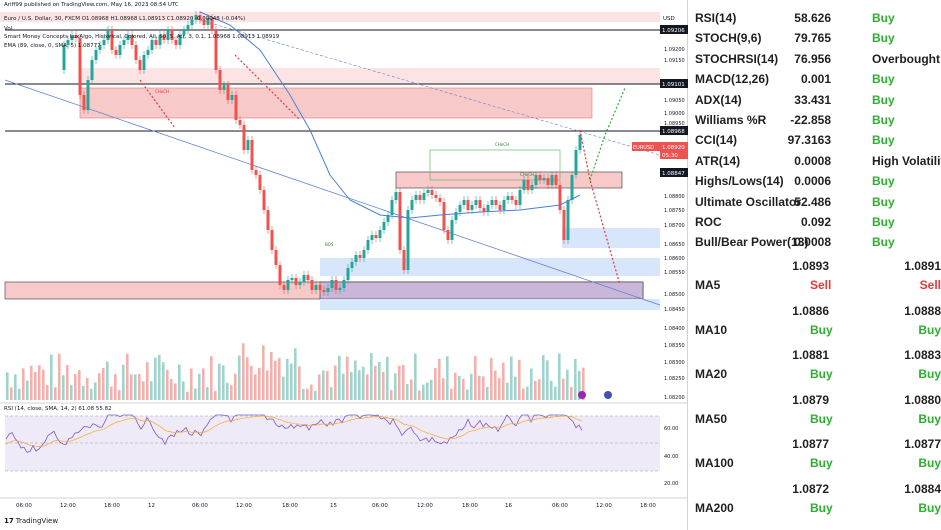  What do you see at coordinates (673, 85) in the screenshot?
I see `svg-text: 1.09101` at bounding box center [673, 85].